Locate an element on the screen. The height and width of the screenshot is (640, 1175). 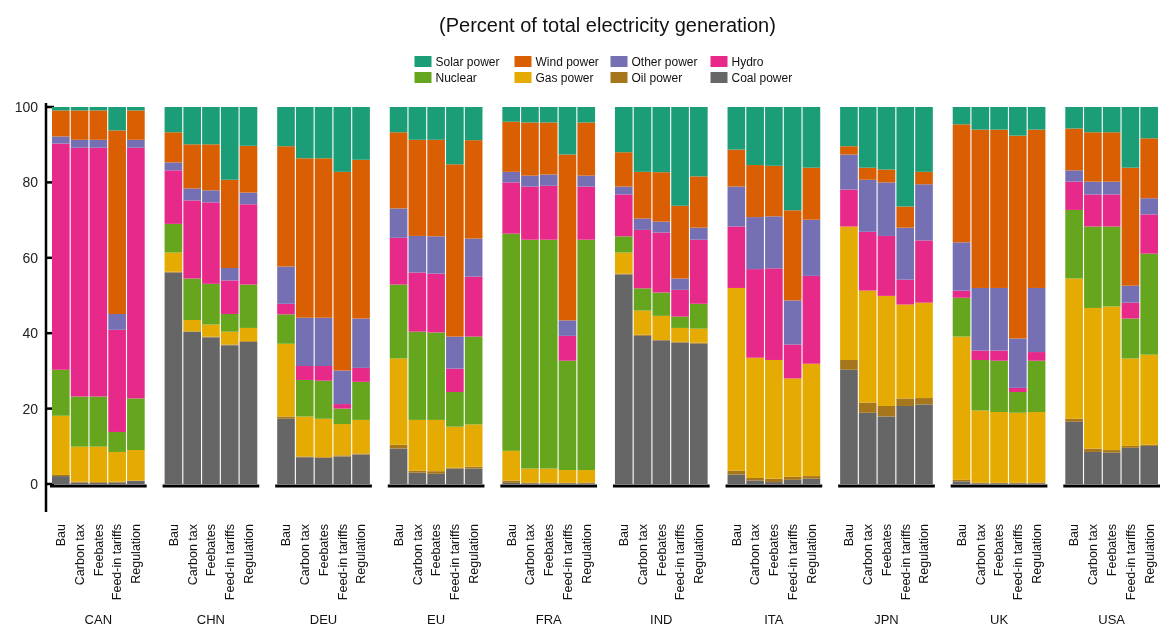
text: FRA is located at coordinates (549, 619).